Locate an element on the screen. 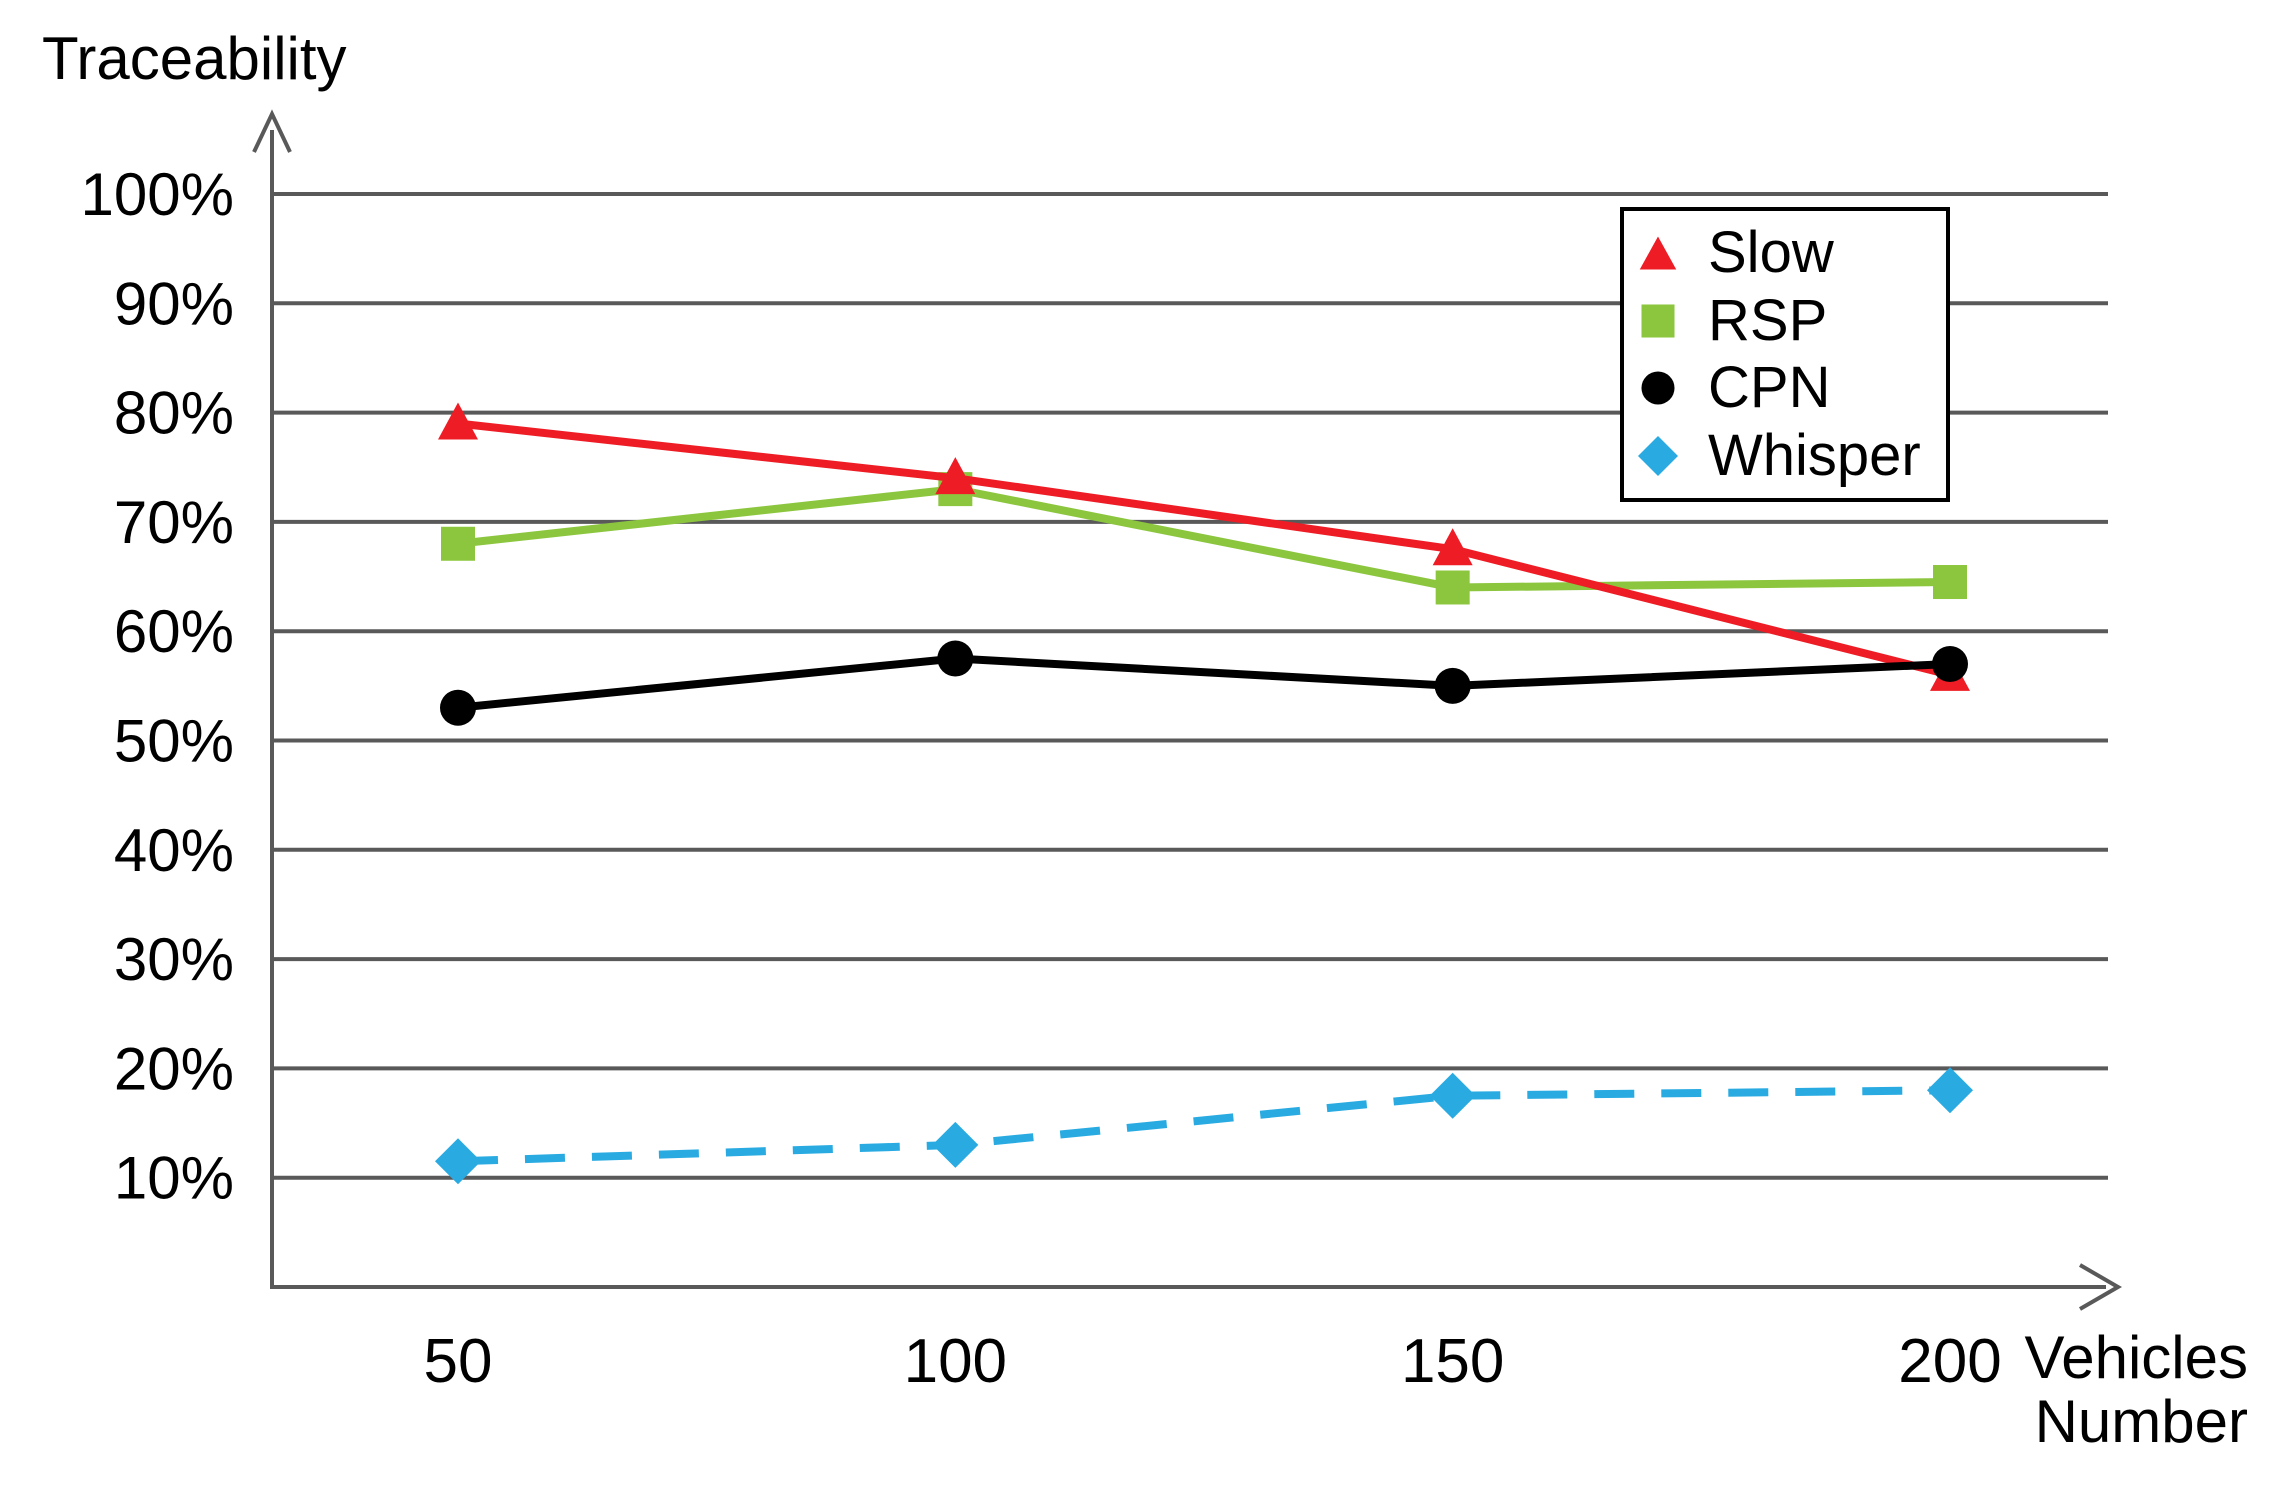 The image size is (2282, 1492). y-tick-label: 40% is located at coordinates (174, 850).